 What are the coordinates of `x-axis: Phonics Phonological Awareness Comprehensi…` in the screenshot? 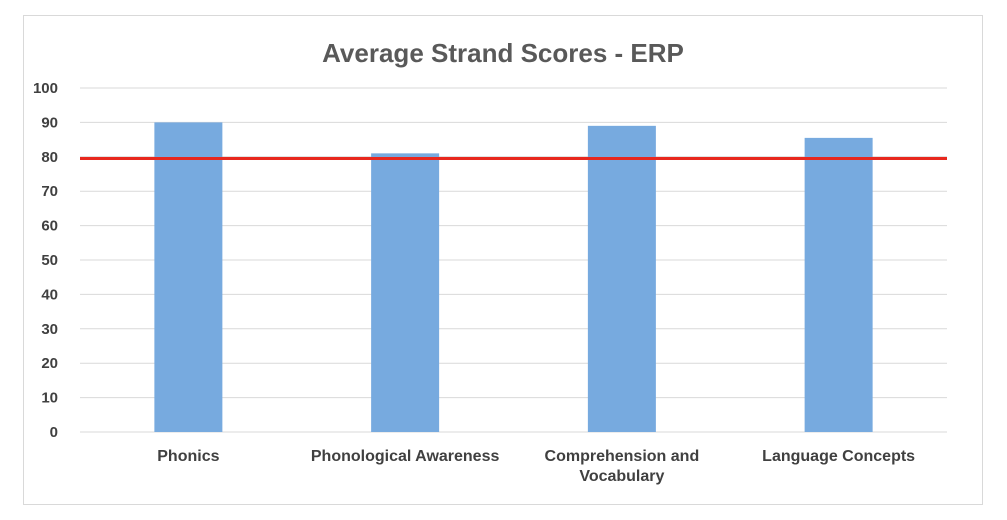 It's located at (536, 466).